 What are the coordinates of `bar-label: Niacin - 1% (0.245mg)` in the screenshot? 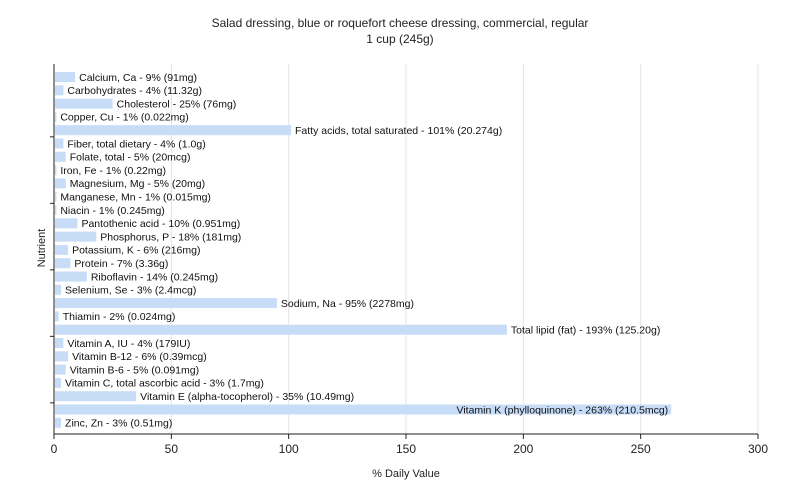 It's located at (112, 211).